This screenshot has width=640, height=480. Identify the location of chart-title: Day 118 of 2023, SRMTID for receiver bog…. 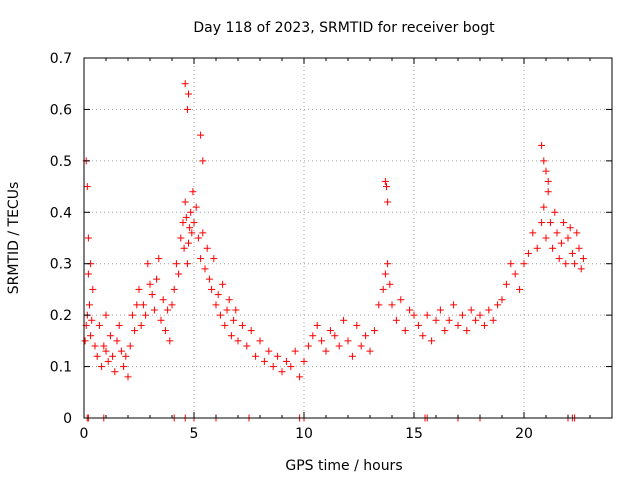
(344, 28).